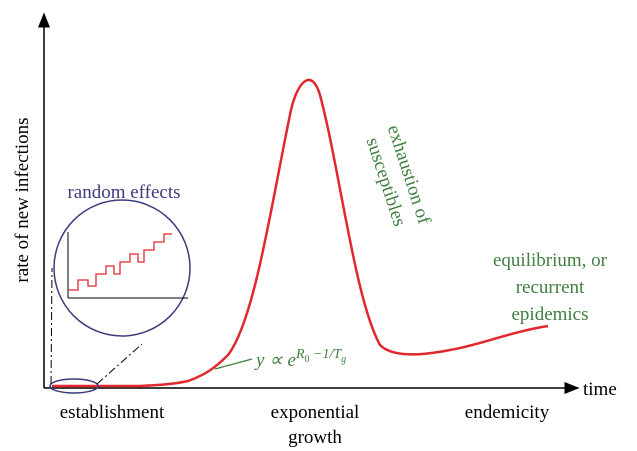 This screenshot has width=637, height=451. Describe the element at coordinates (315, 437) in the screenshot. I see `phase-label: growth` at that location.